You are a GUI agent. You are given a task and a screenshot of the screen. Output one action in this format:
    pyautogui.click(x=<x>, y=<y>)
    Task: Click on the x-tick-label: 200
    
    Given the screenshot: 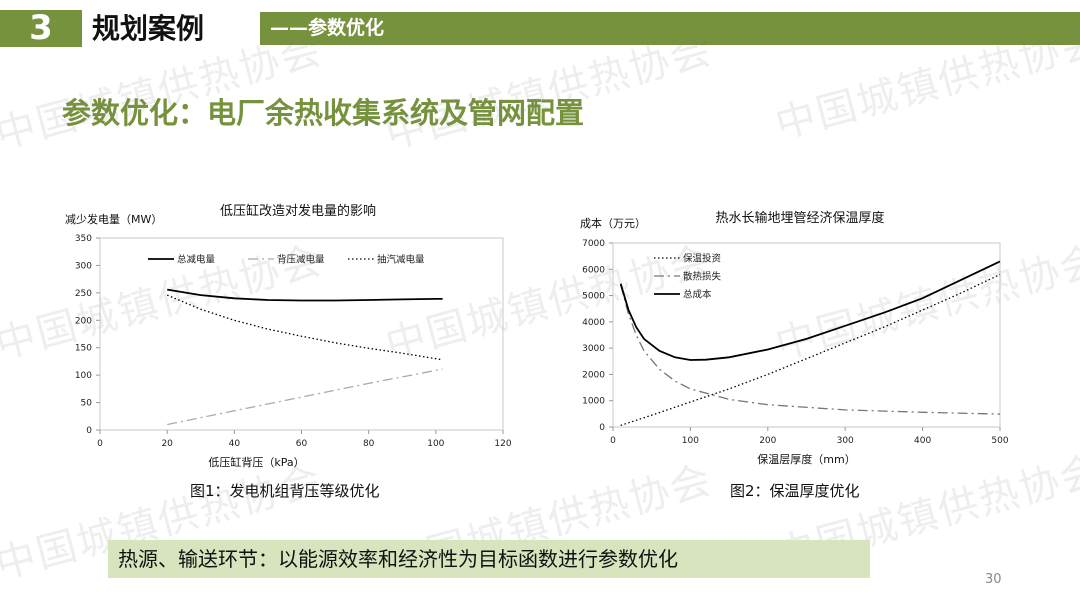 What is the action you would take?
    pyautogui.click(x=767, y=441)
    